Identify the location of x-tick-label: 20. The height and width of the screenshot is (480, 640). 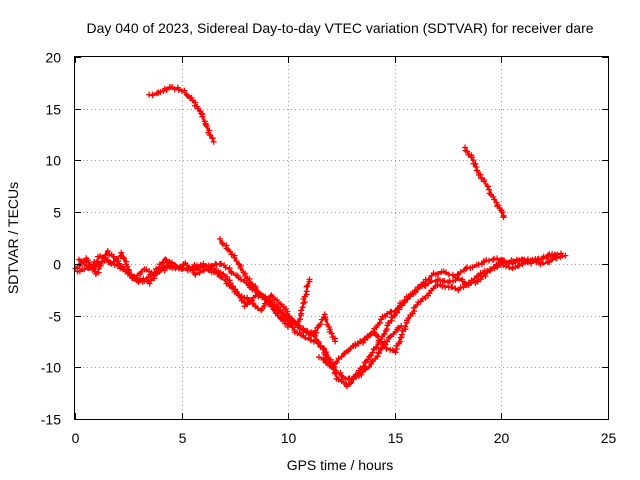
(502, 438).